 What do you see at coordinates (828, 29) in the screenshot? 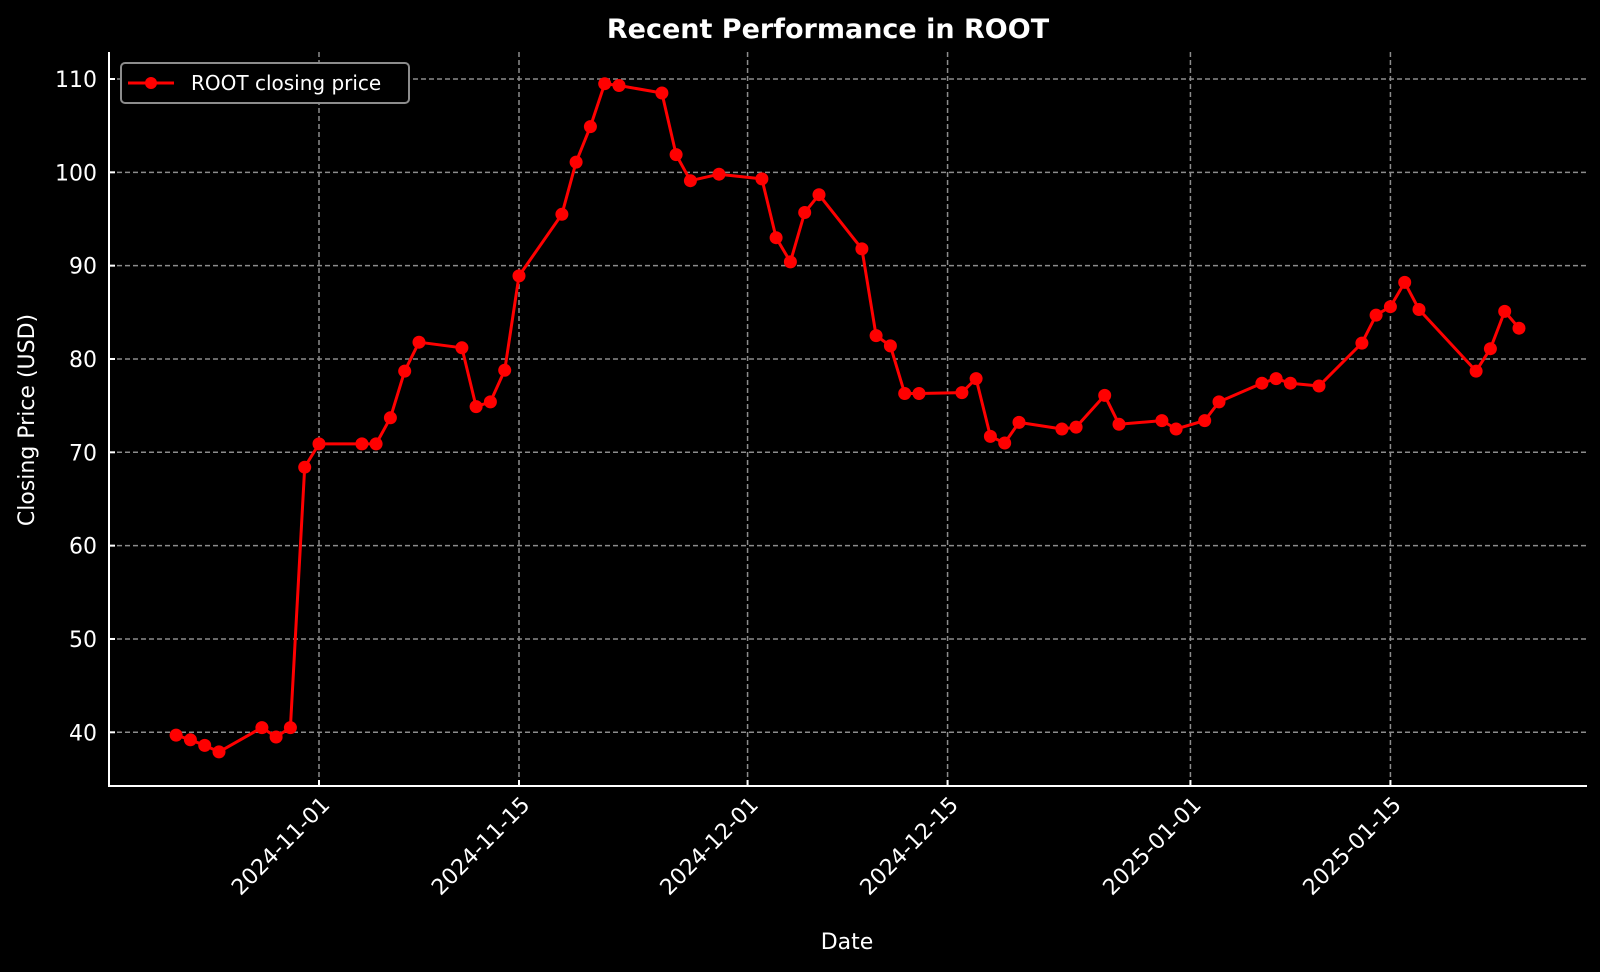
I see `chart-title: Recent Performance in ROOT` at bounding box center [828, 29].